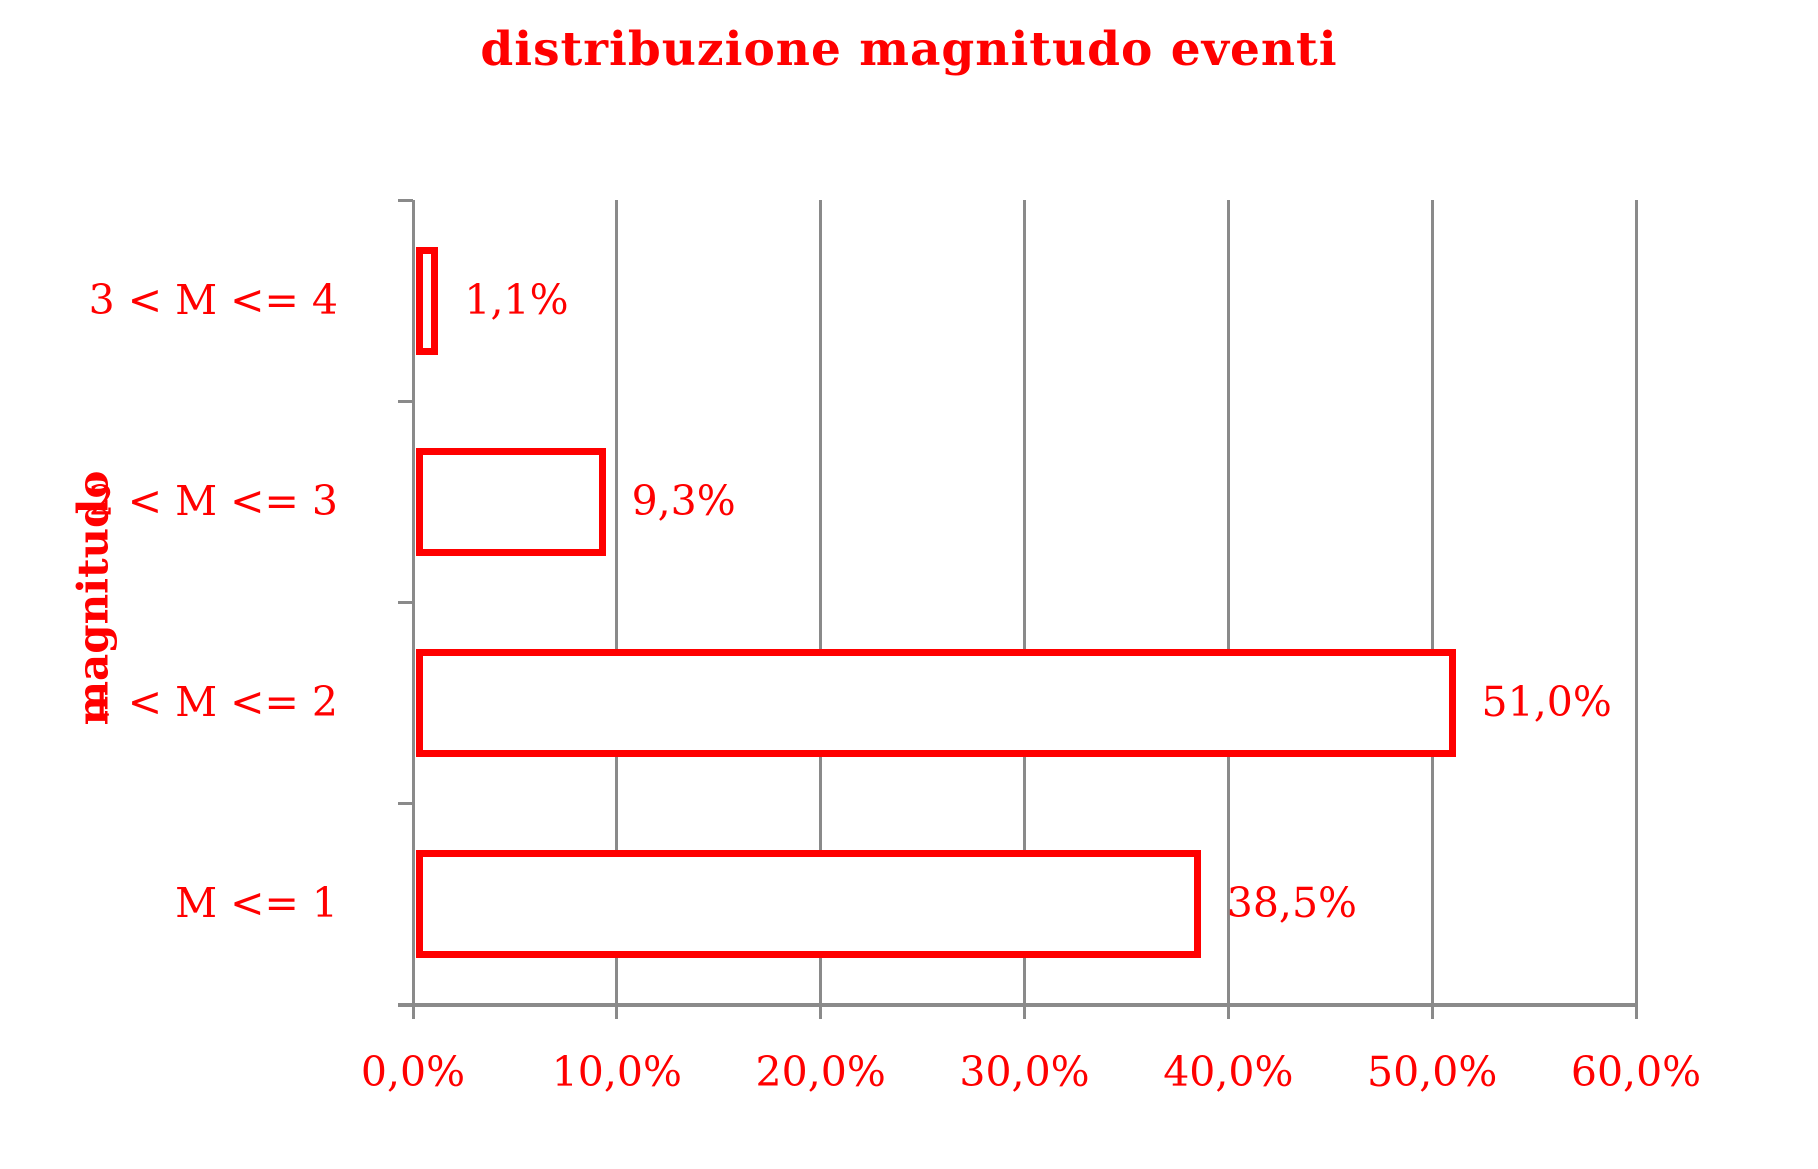 This screenshot has height=1169, width=1818. Describe the element at coordinates (256, 903) in the screenshot. I see `category-label: M <= 1` at that location.